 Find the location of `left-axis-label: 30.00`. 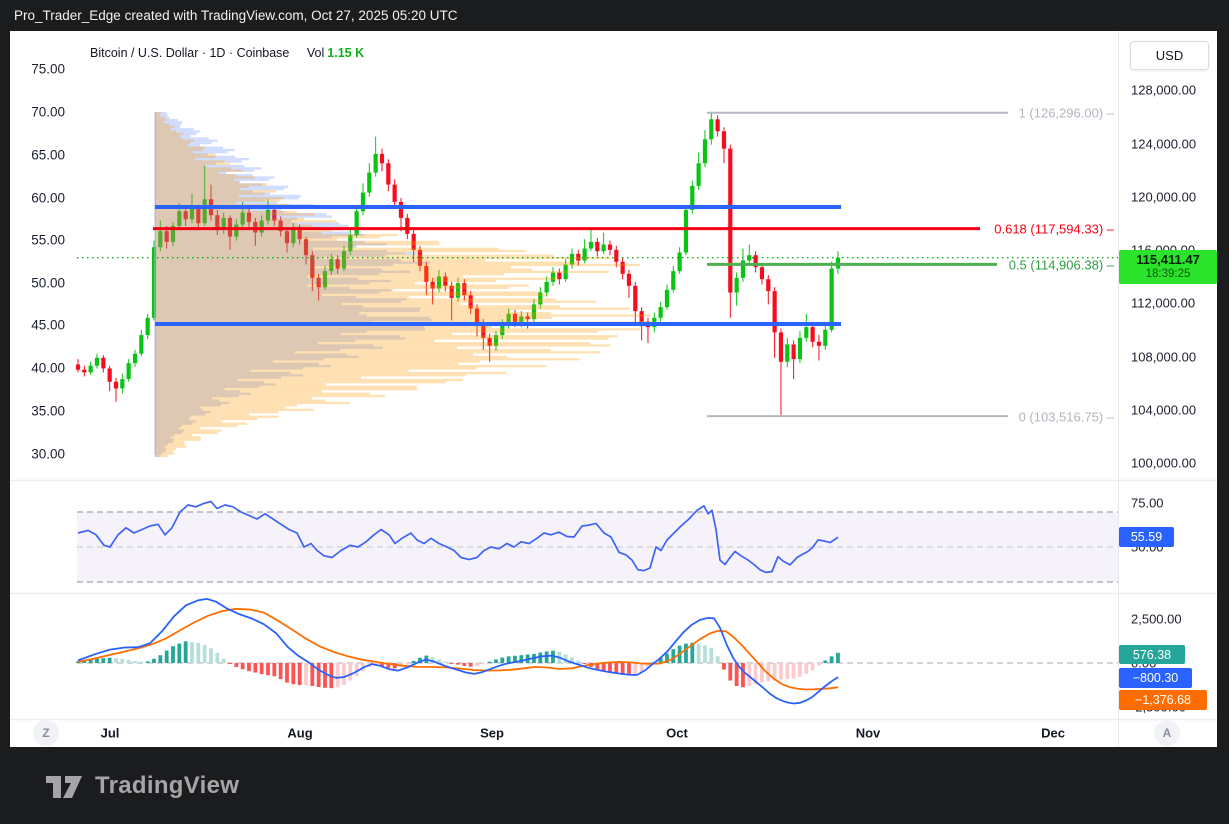

left-axis-label: 30.00 is located at coordinates (48, 454).